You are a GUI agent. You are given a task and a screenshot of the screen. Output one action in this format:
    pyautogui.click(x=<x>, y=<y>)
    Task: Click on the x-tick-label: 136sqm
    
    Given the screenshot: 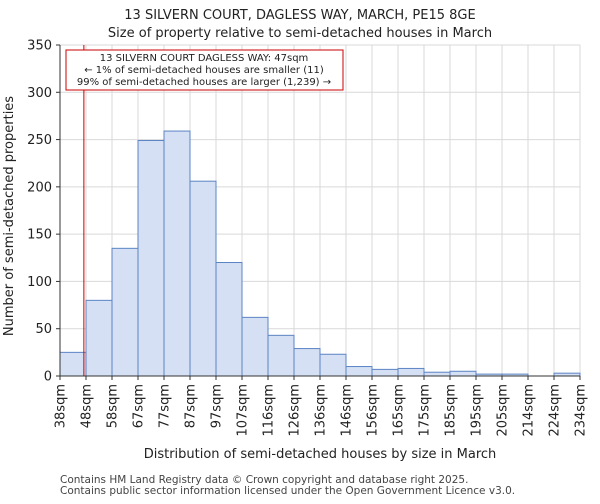 What is the action you would take?
    pyautogui.click(x=321, y=410)
    